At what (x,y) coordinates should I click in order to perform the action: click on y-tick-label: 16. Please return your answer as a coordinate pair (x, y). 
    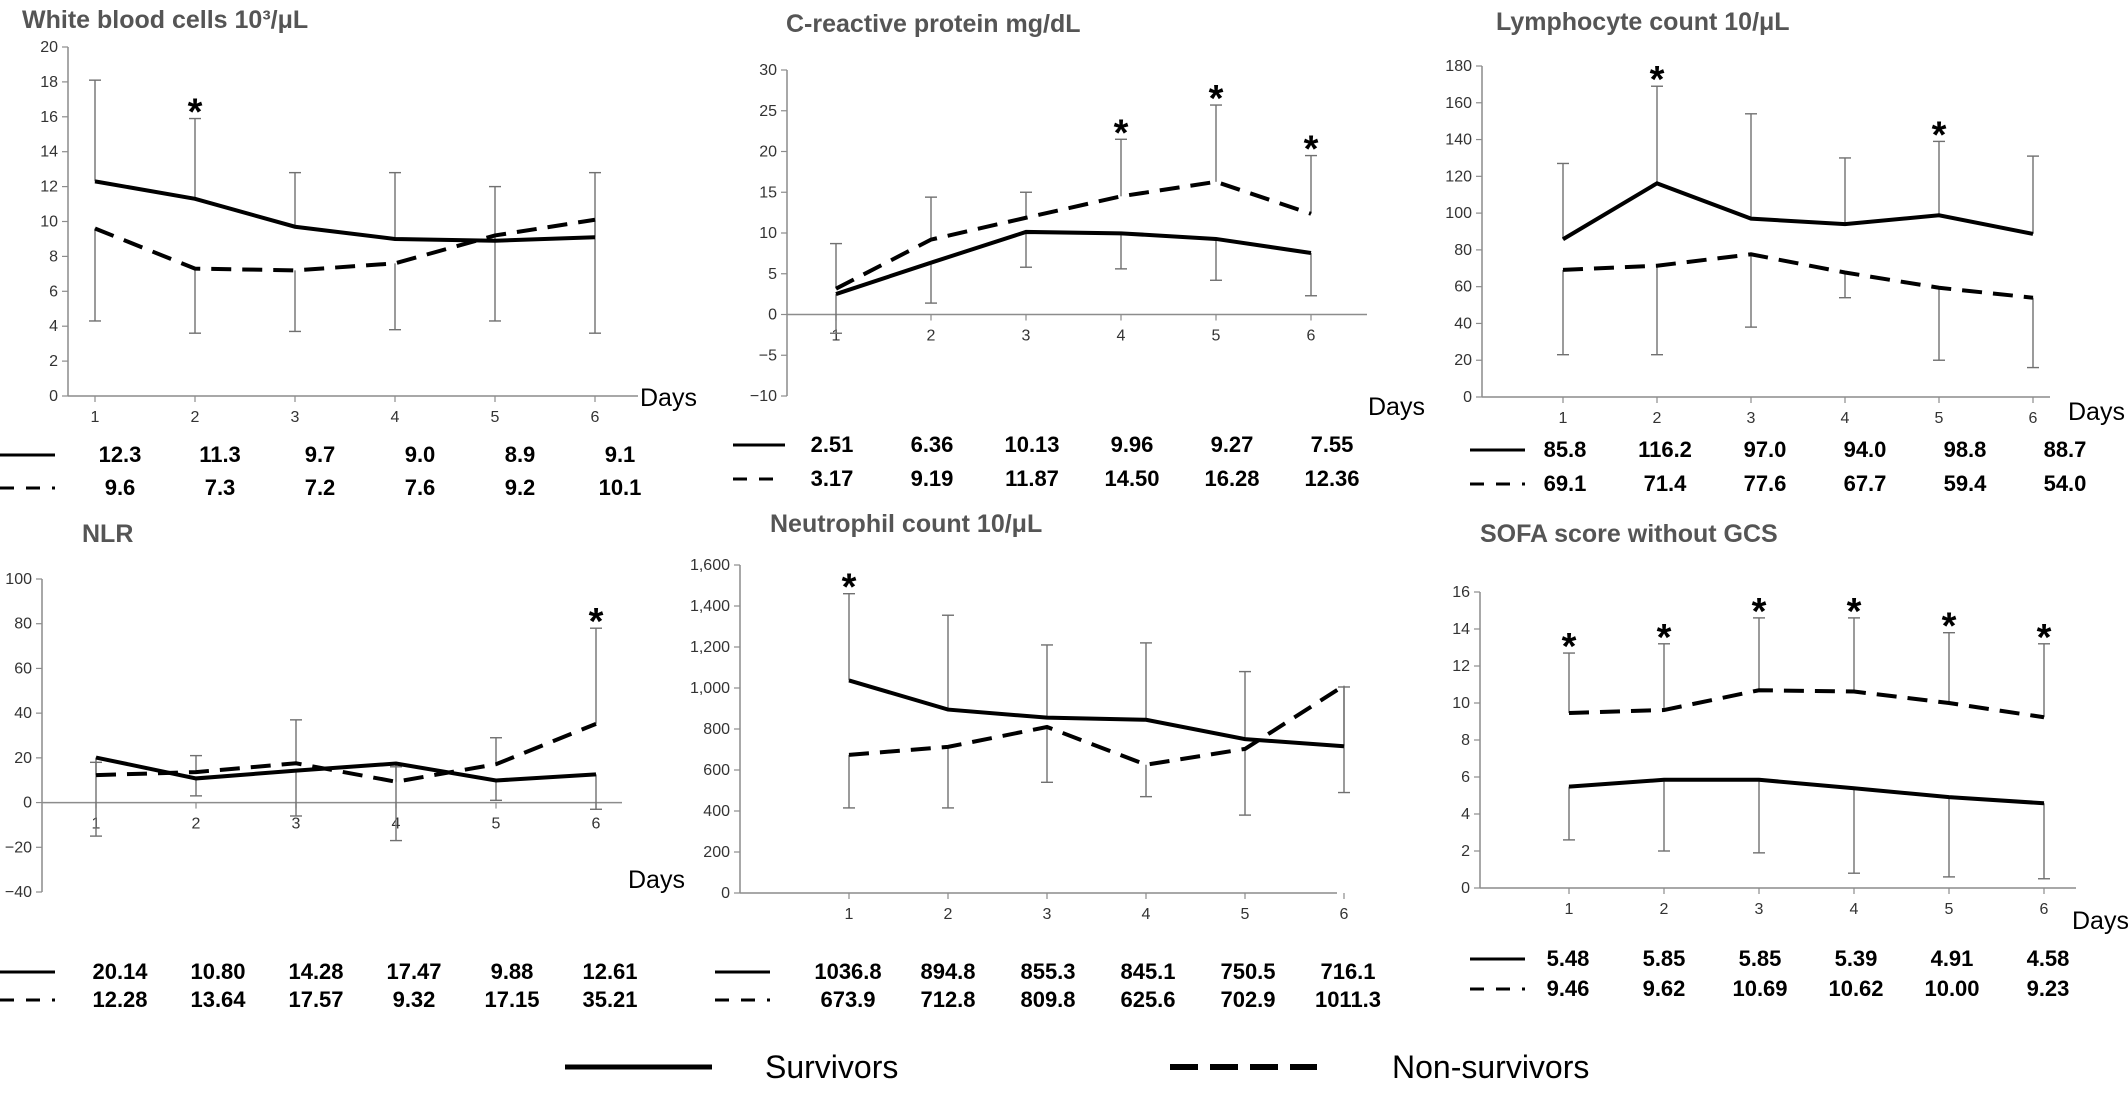
    Looking at the image, I should click on (1461, 592).